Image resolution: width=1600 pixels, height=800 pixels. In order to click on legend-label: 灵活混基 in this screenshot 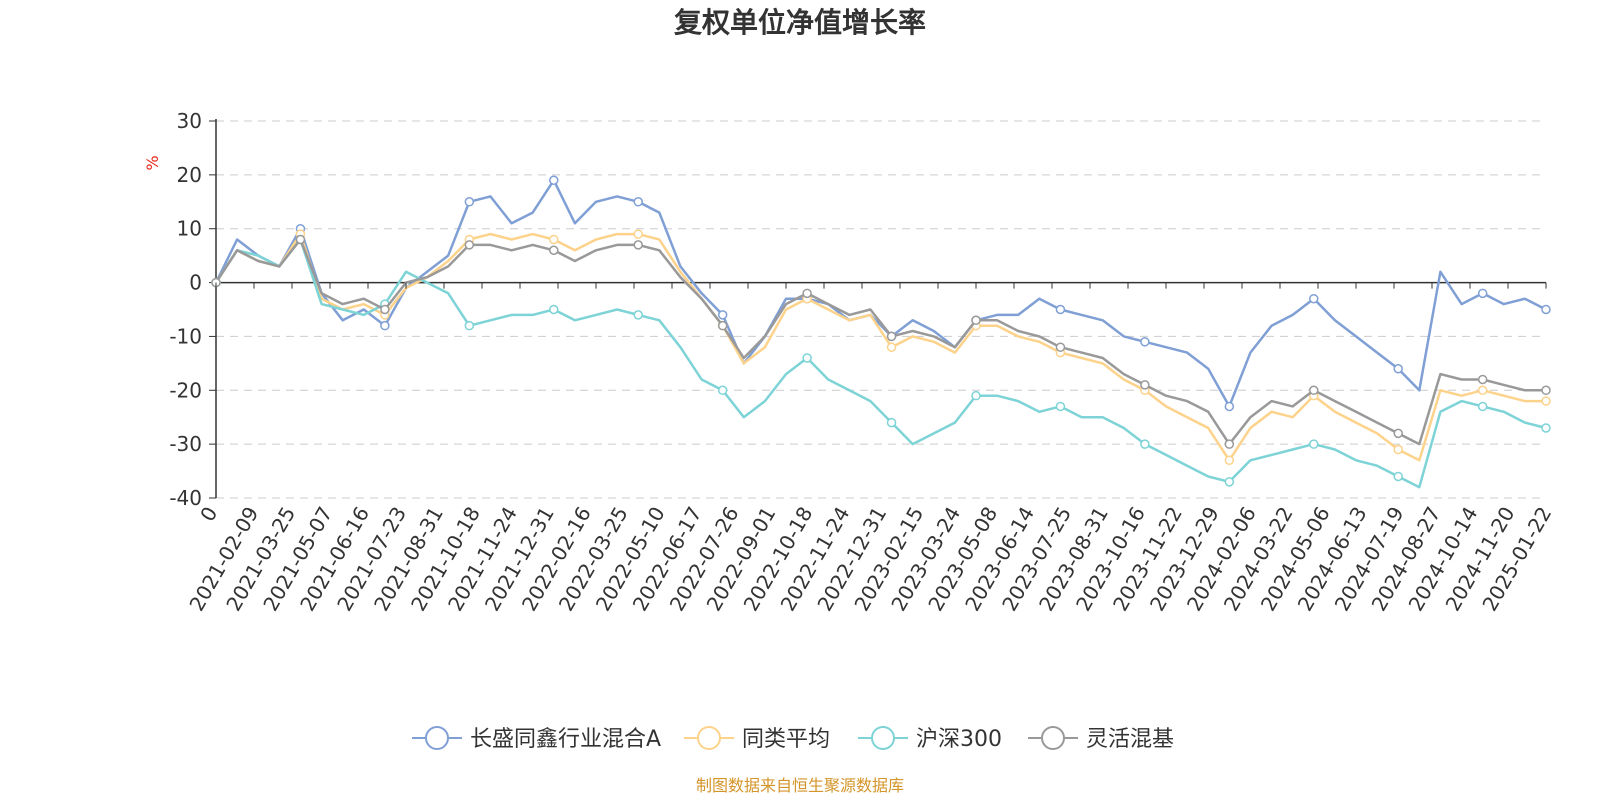, I will do `click(1130, 739)`.